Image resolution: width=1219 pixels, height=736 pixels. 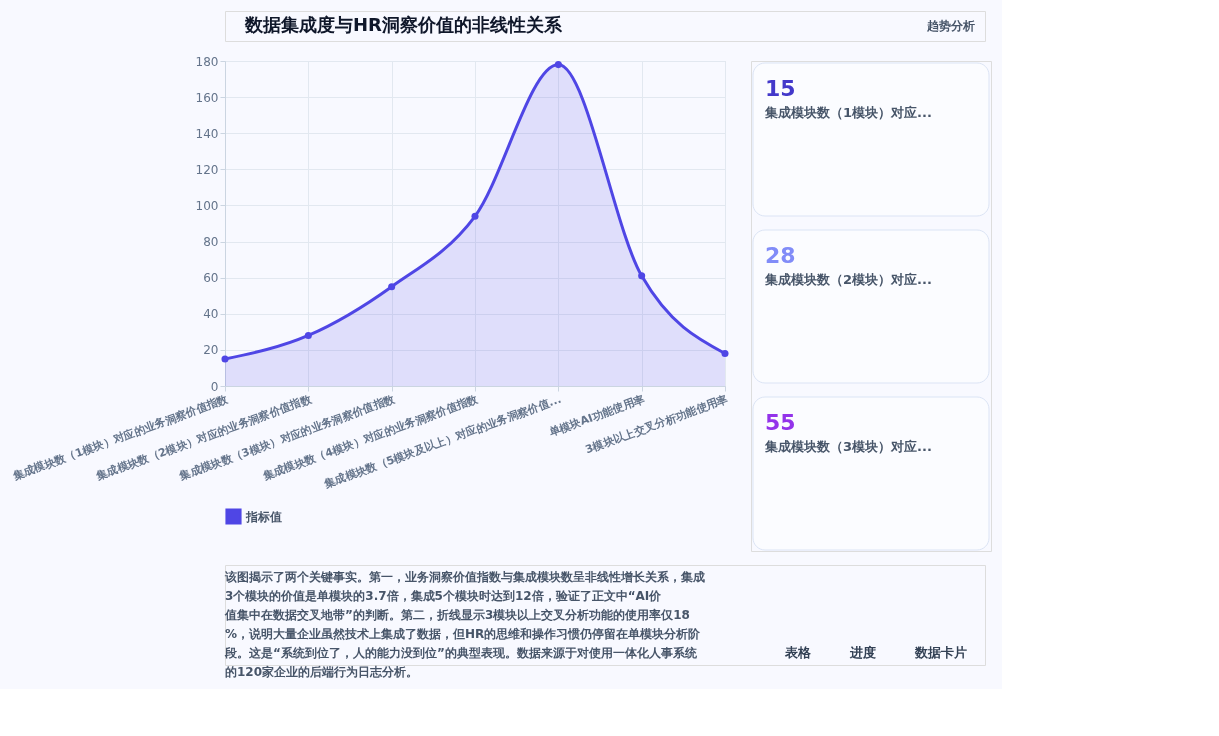 I want to click on text: 15, so click(x=780, y=88).